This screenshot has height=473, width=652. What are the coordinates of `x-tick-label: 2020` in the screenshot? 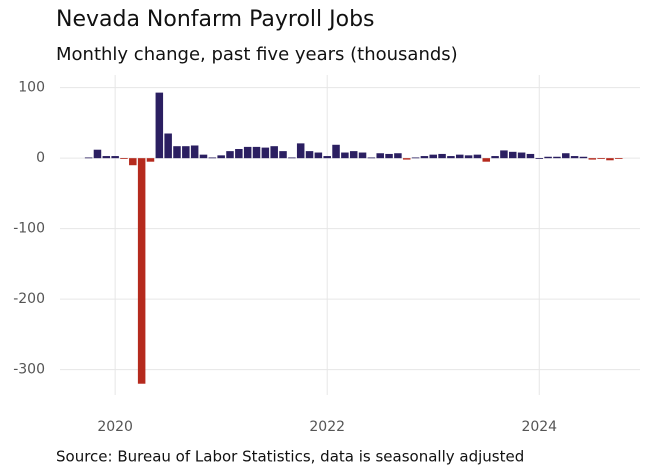 It's located at (115, 427).